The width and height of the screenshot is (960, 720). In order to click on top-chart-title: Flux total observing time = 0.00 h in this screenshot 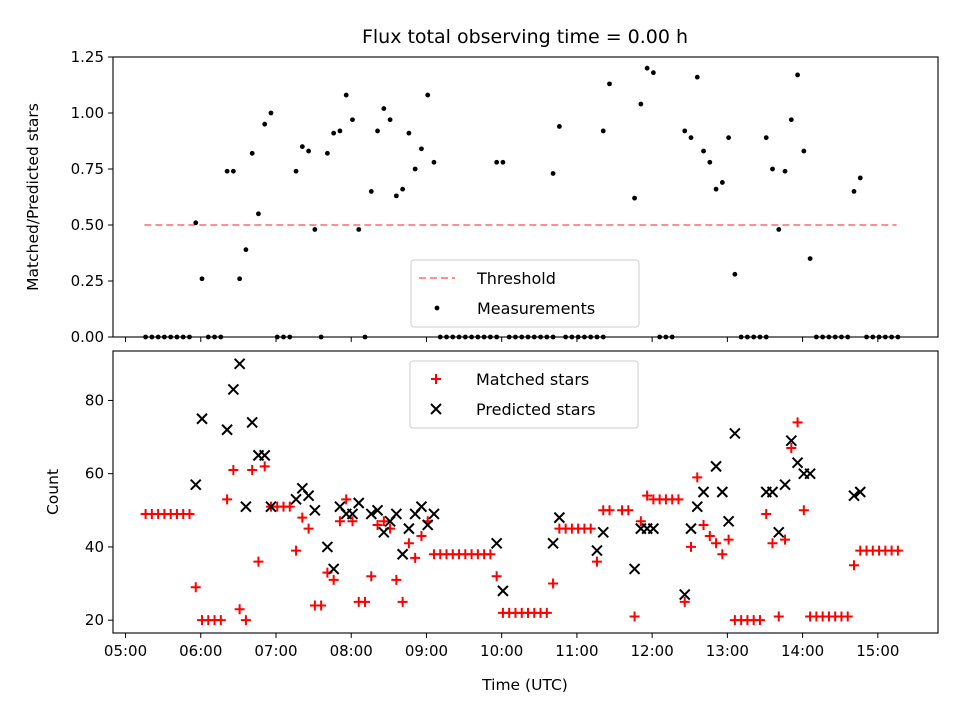, I will do `click(525, 37)`.